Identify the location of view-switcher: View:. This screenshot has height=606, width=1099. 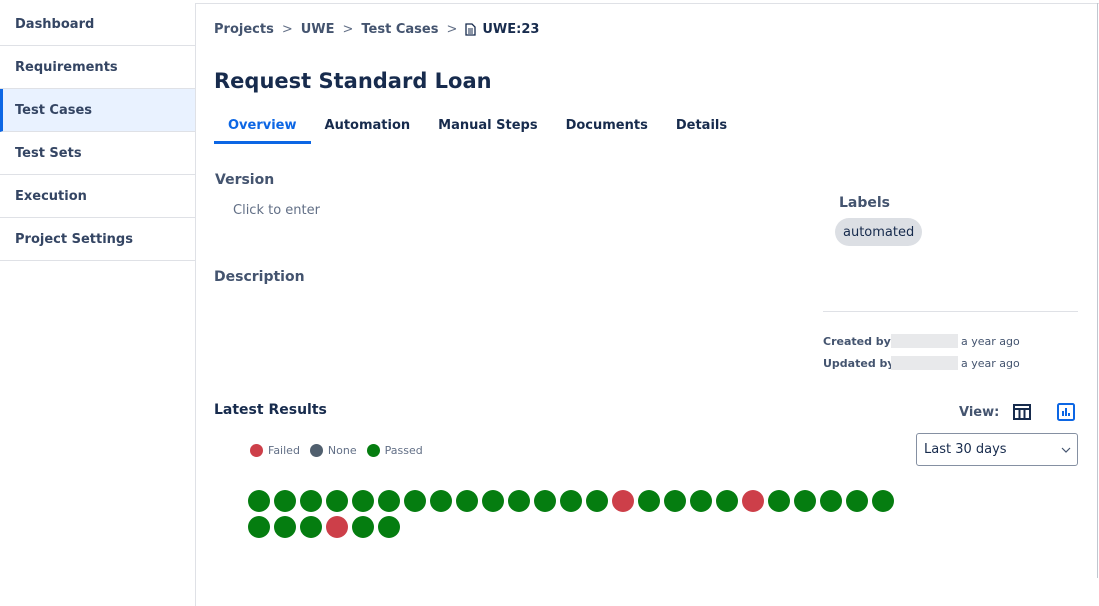
(1018, 412).